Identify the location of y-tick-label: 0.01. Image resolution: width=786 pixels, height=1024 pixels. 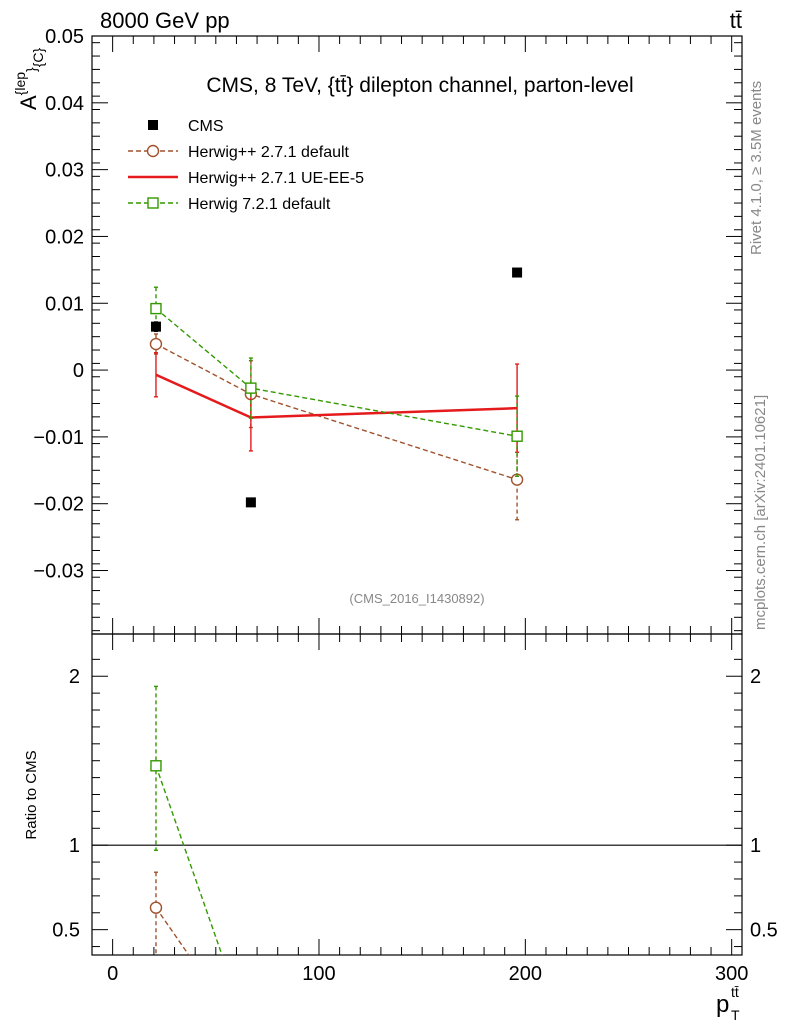
(64, 304).